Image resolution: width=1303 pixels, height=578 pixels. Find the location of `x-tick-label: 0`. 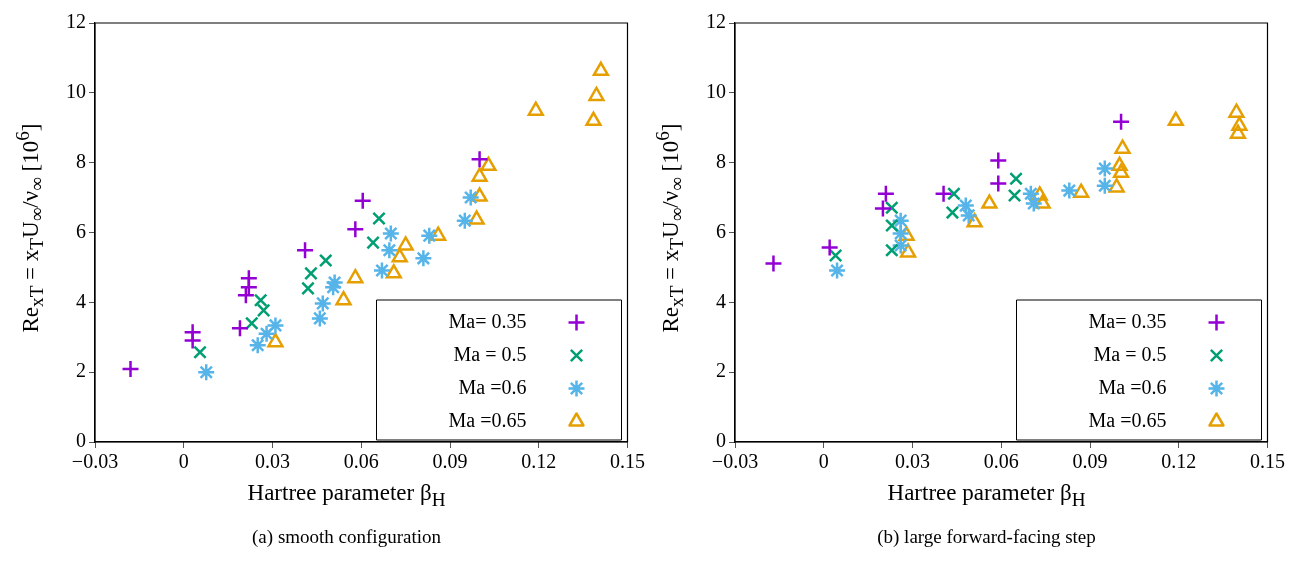

x-tick-label: 0 is located at coordinates (183, 461).